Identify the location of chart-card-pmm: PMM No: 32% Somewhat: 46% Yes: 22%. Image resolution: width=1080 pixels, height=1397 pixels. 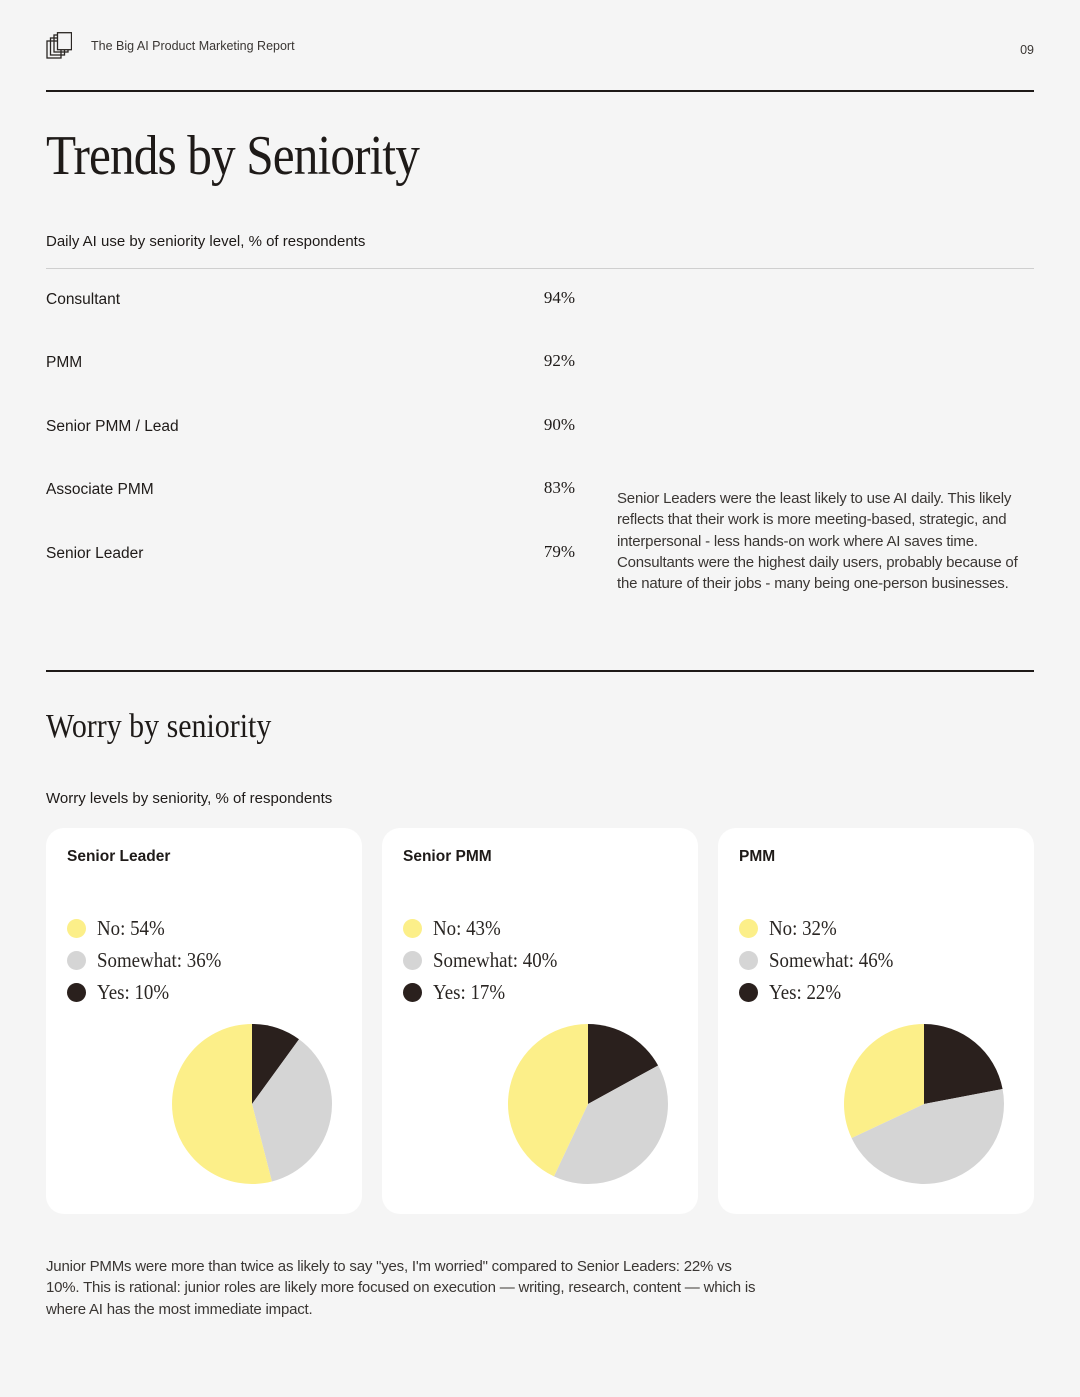
(876, 1021).